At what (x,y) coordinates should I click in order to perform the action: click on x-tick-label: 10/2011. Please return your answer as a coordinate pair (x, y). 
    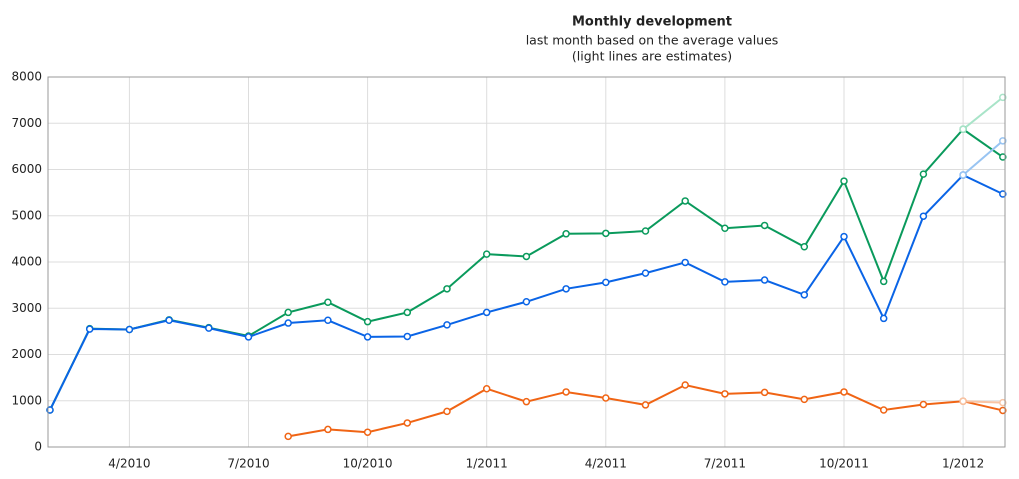
    Looking at the image, I should click on (844, 464).